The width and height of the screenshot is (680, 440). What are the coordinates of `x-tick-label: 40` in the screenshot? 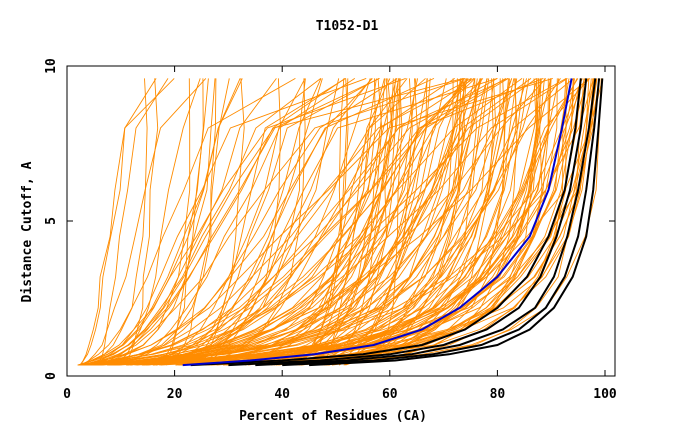 It's located at (282, 394).